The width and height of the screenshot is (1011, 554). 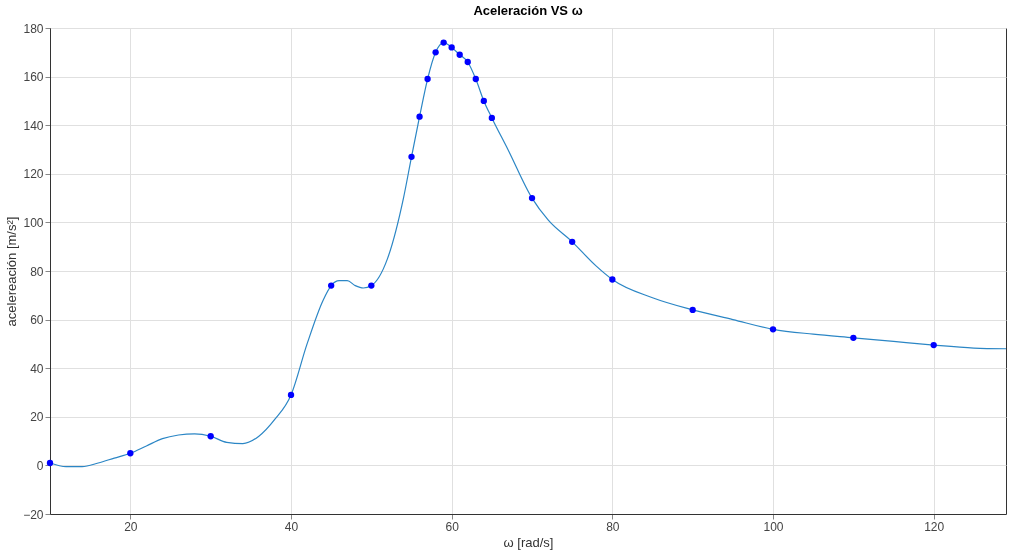 What do you see at coordinates (12, 271) in the screenshot?
I see `y-axis-title: acelereación [m/s²]` at bounding box center [12, 271].